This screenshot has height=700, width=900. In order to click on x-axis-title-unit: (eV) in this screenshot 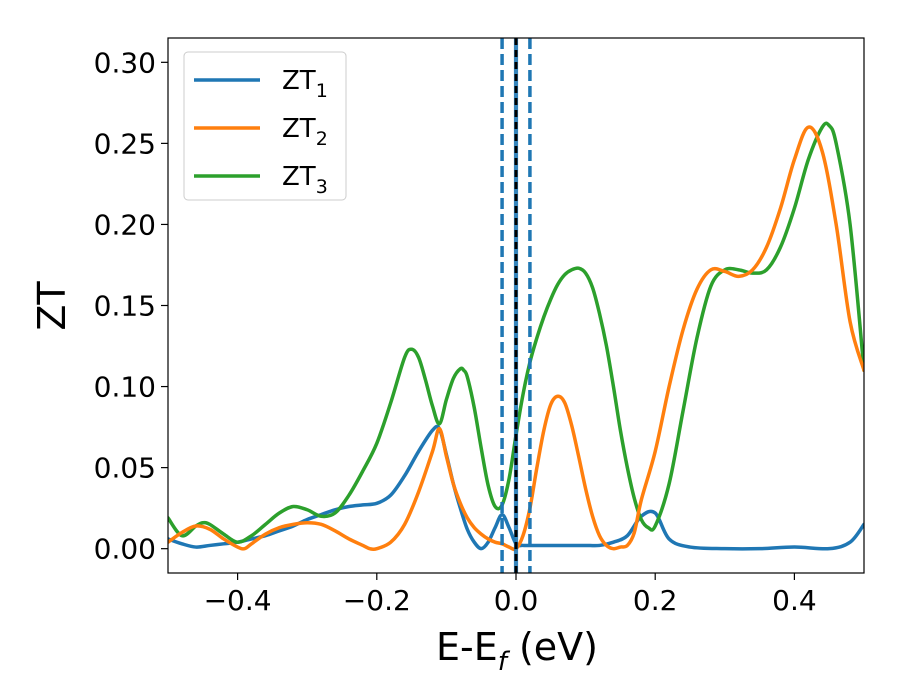, I will do `click(552, 647)`.